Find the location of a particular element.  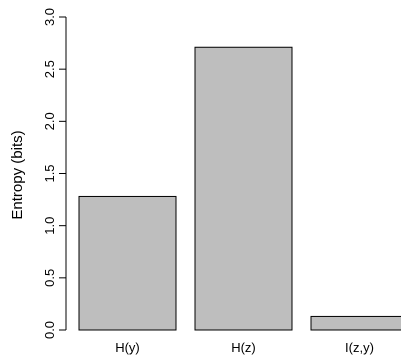

y-tick-label: 2.0 is located at coordinates (49, 121).